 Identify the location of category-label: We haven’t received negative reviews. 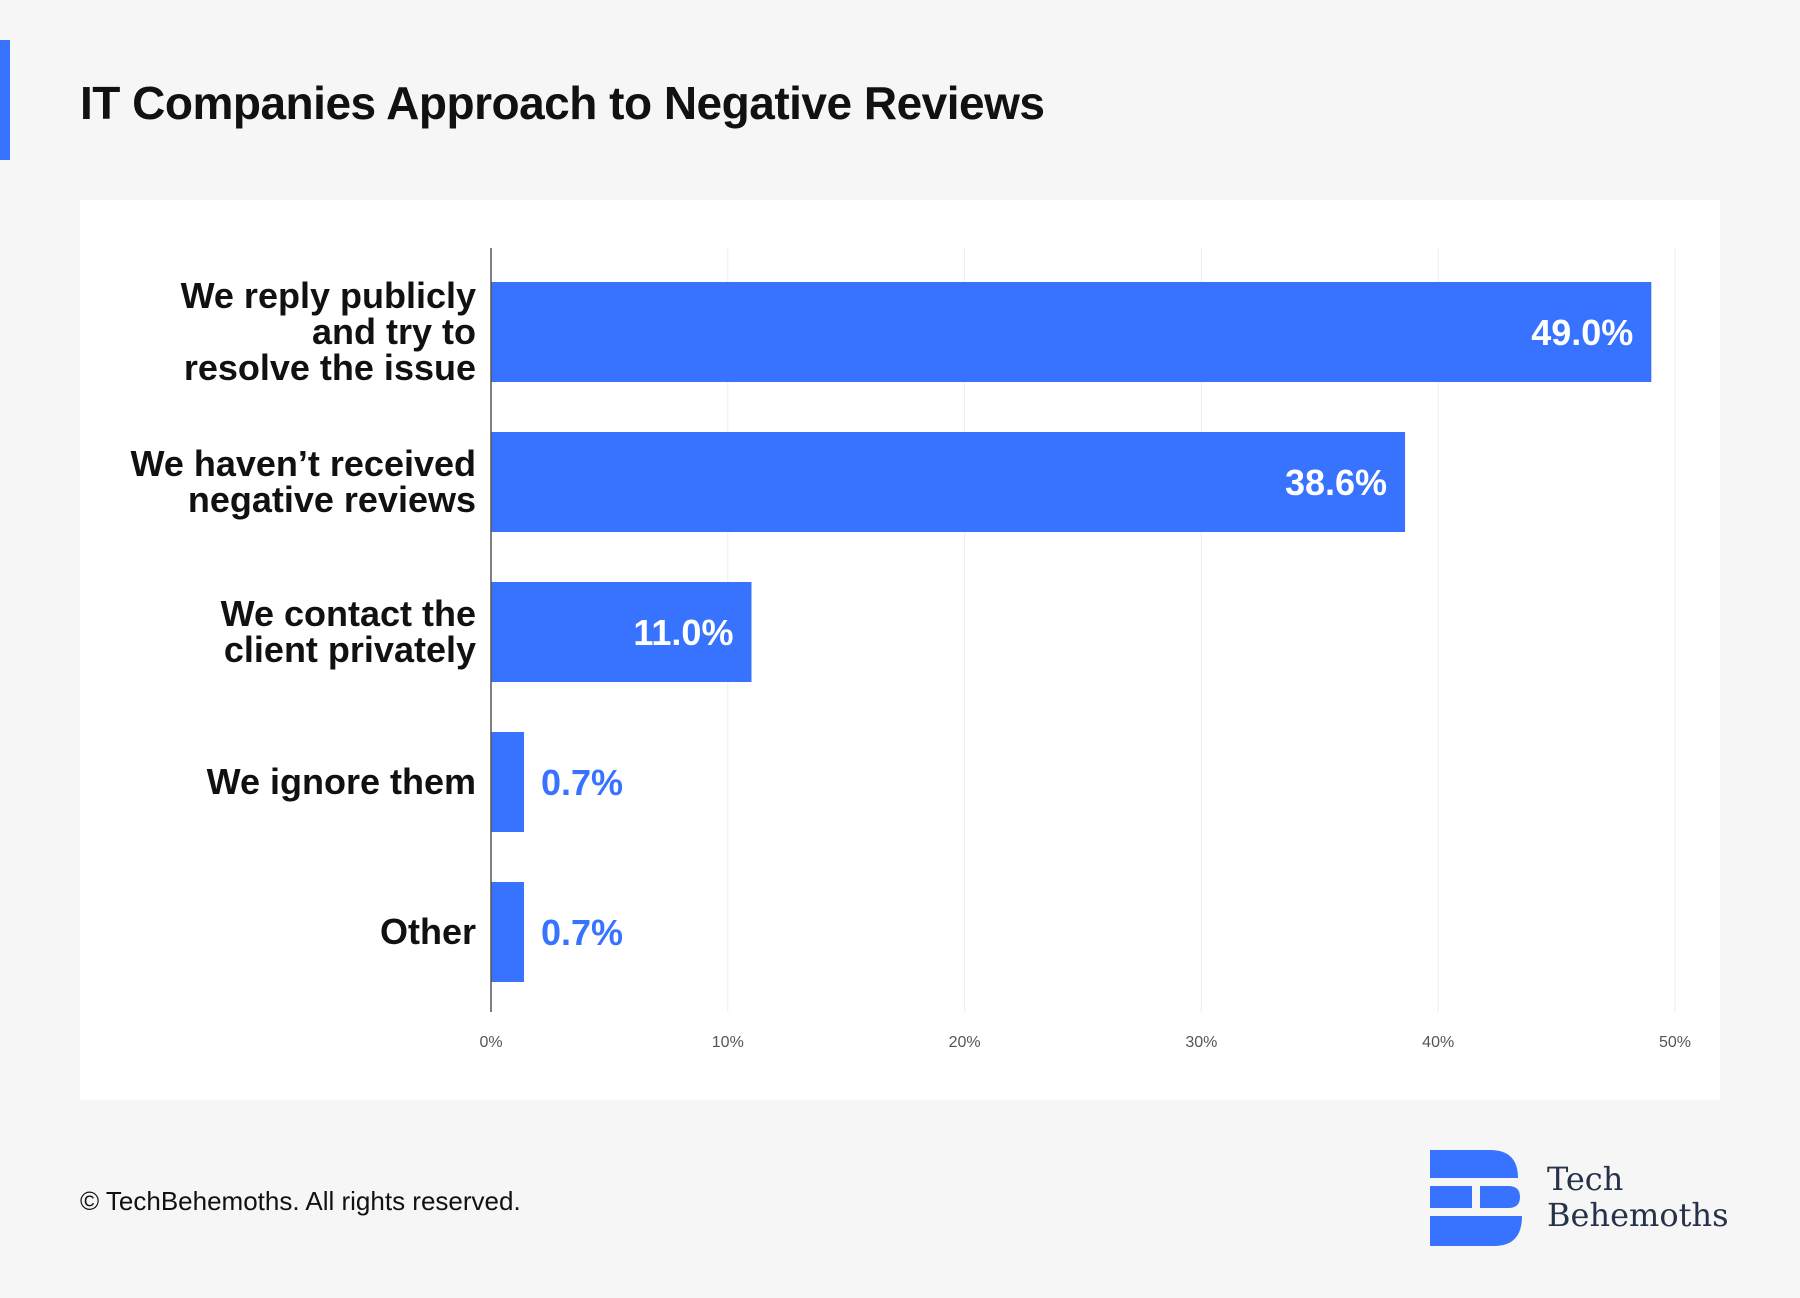
(304, 481).